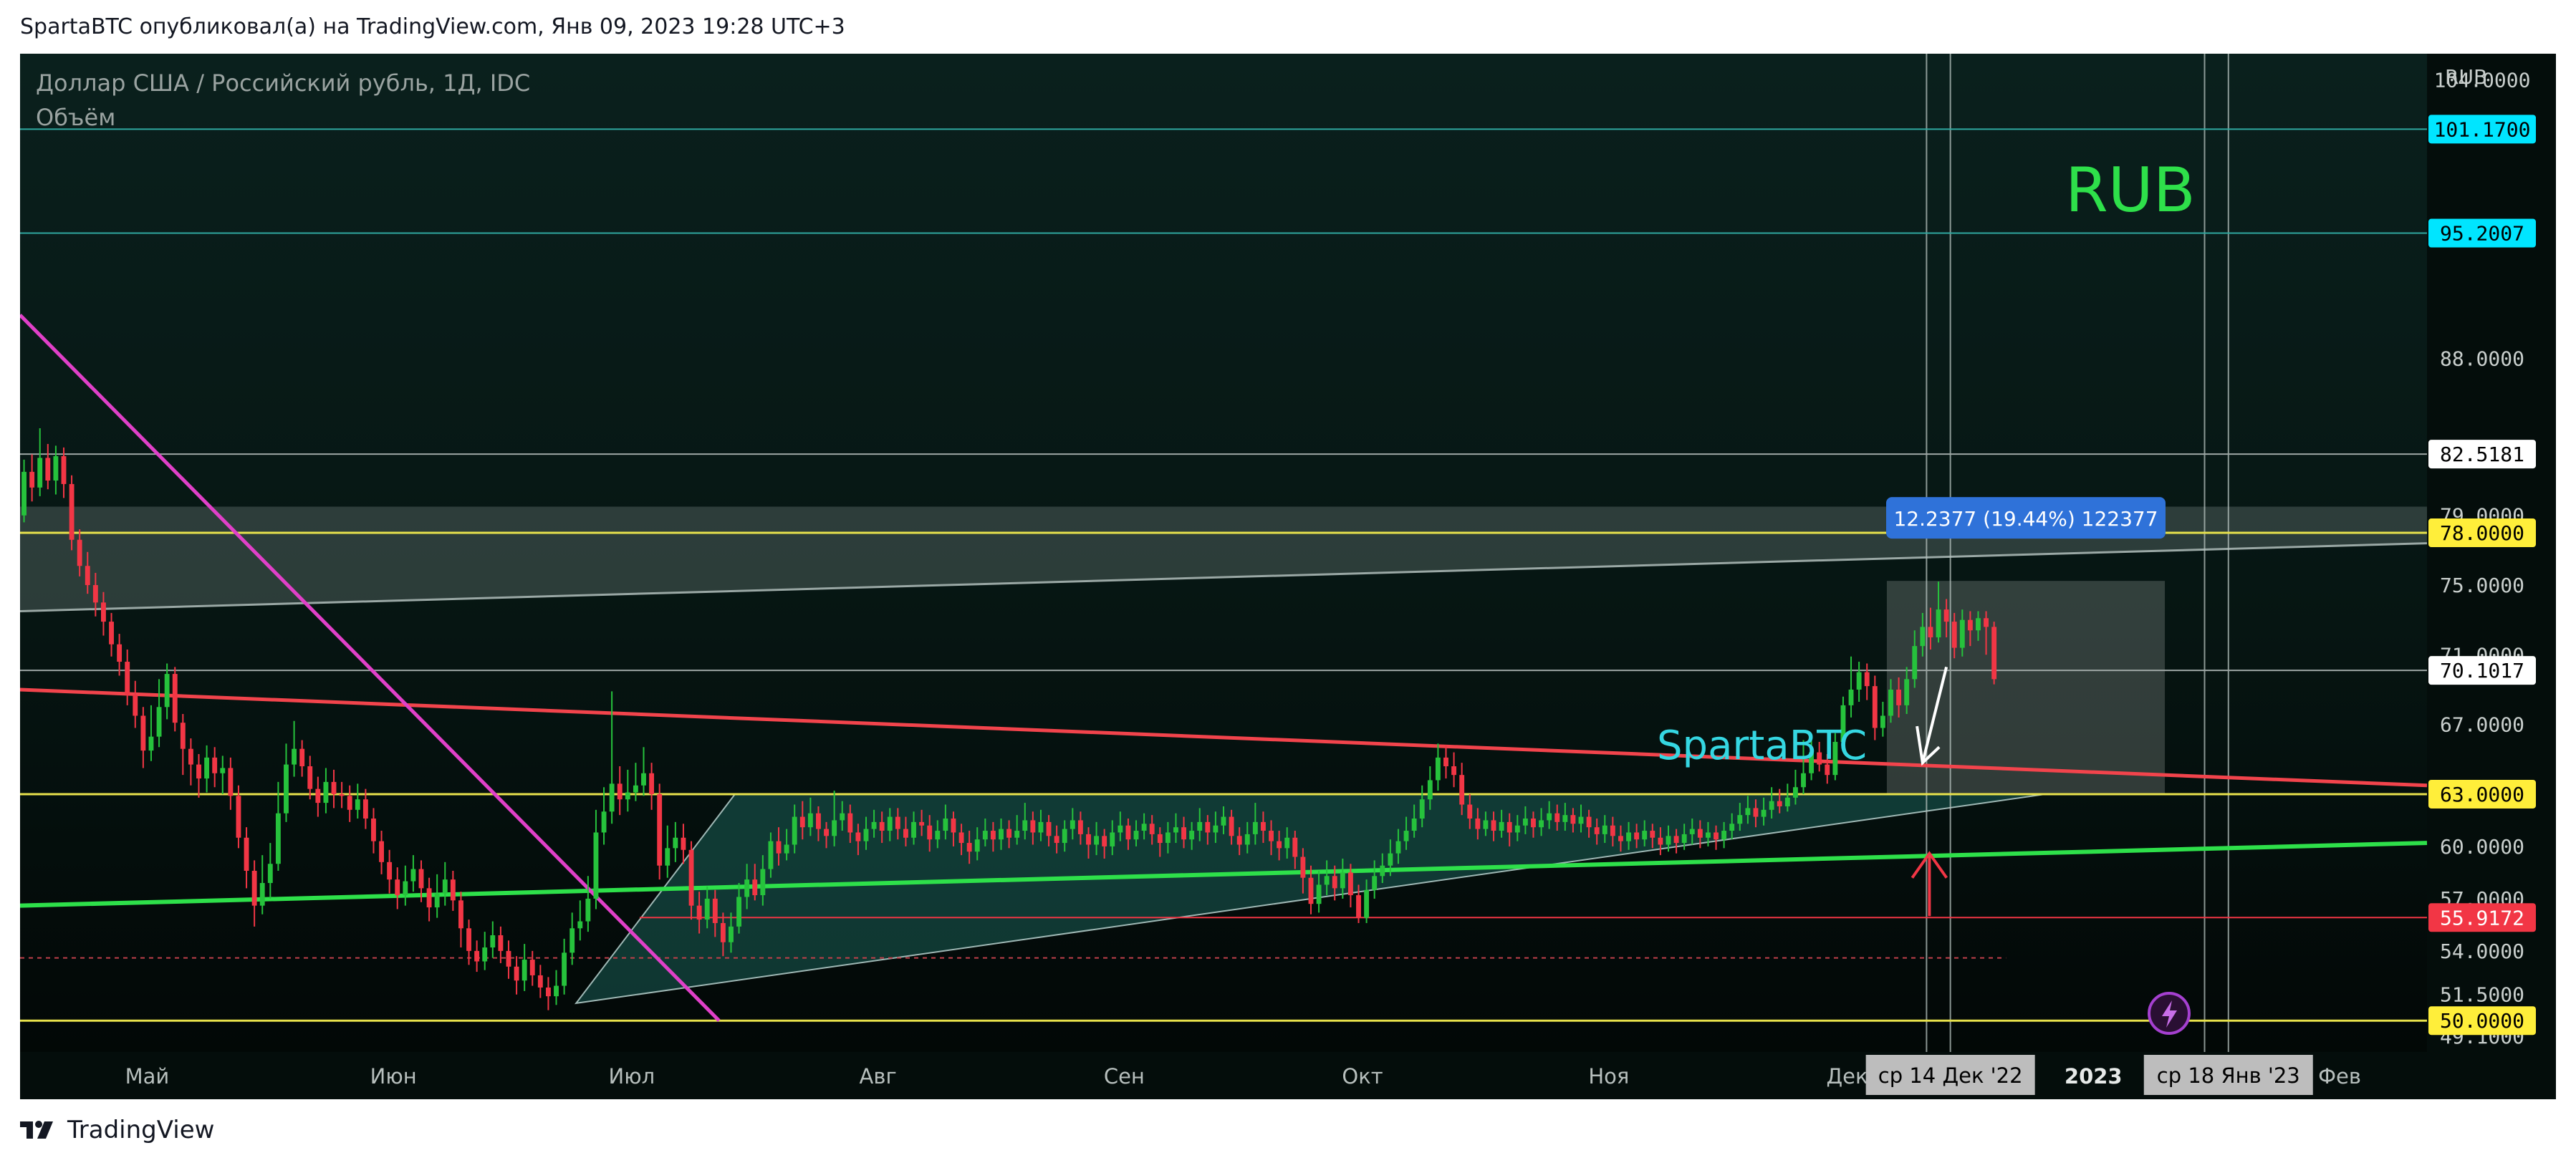 The height and width of the screenshot is (1168, 2576). I want to click on symbol-label: Доллар США / Российский рубль, 1Д, IDC, so click(283, 83).